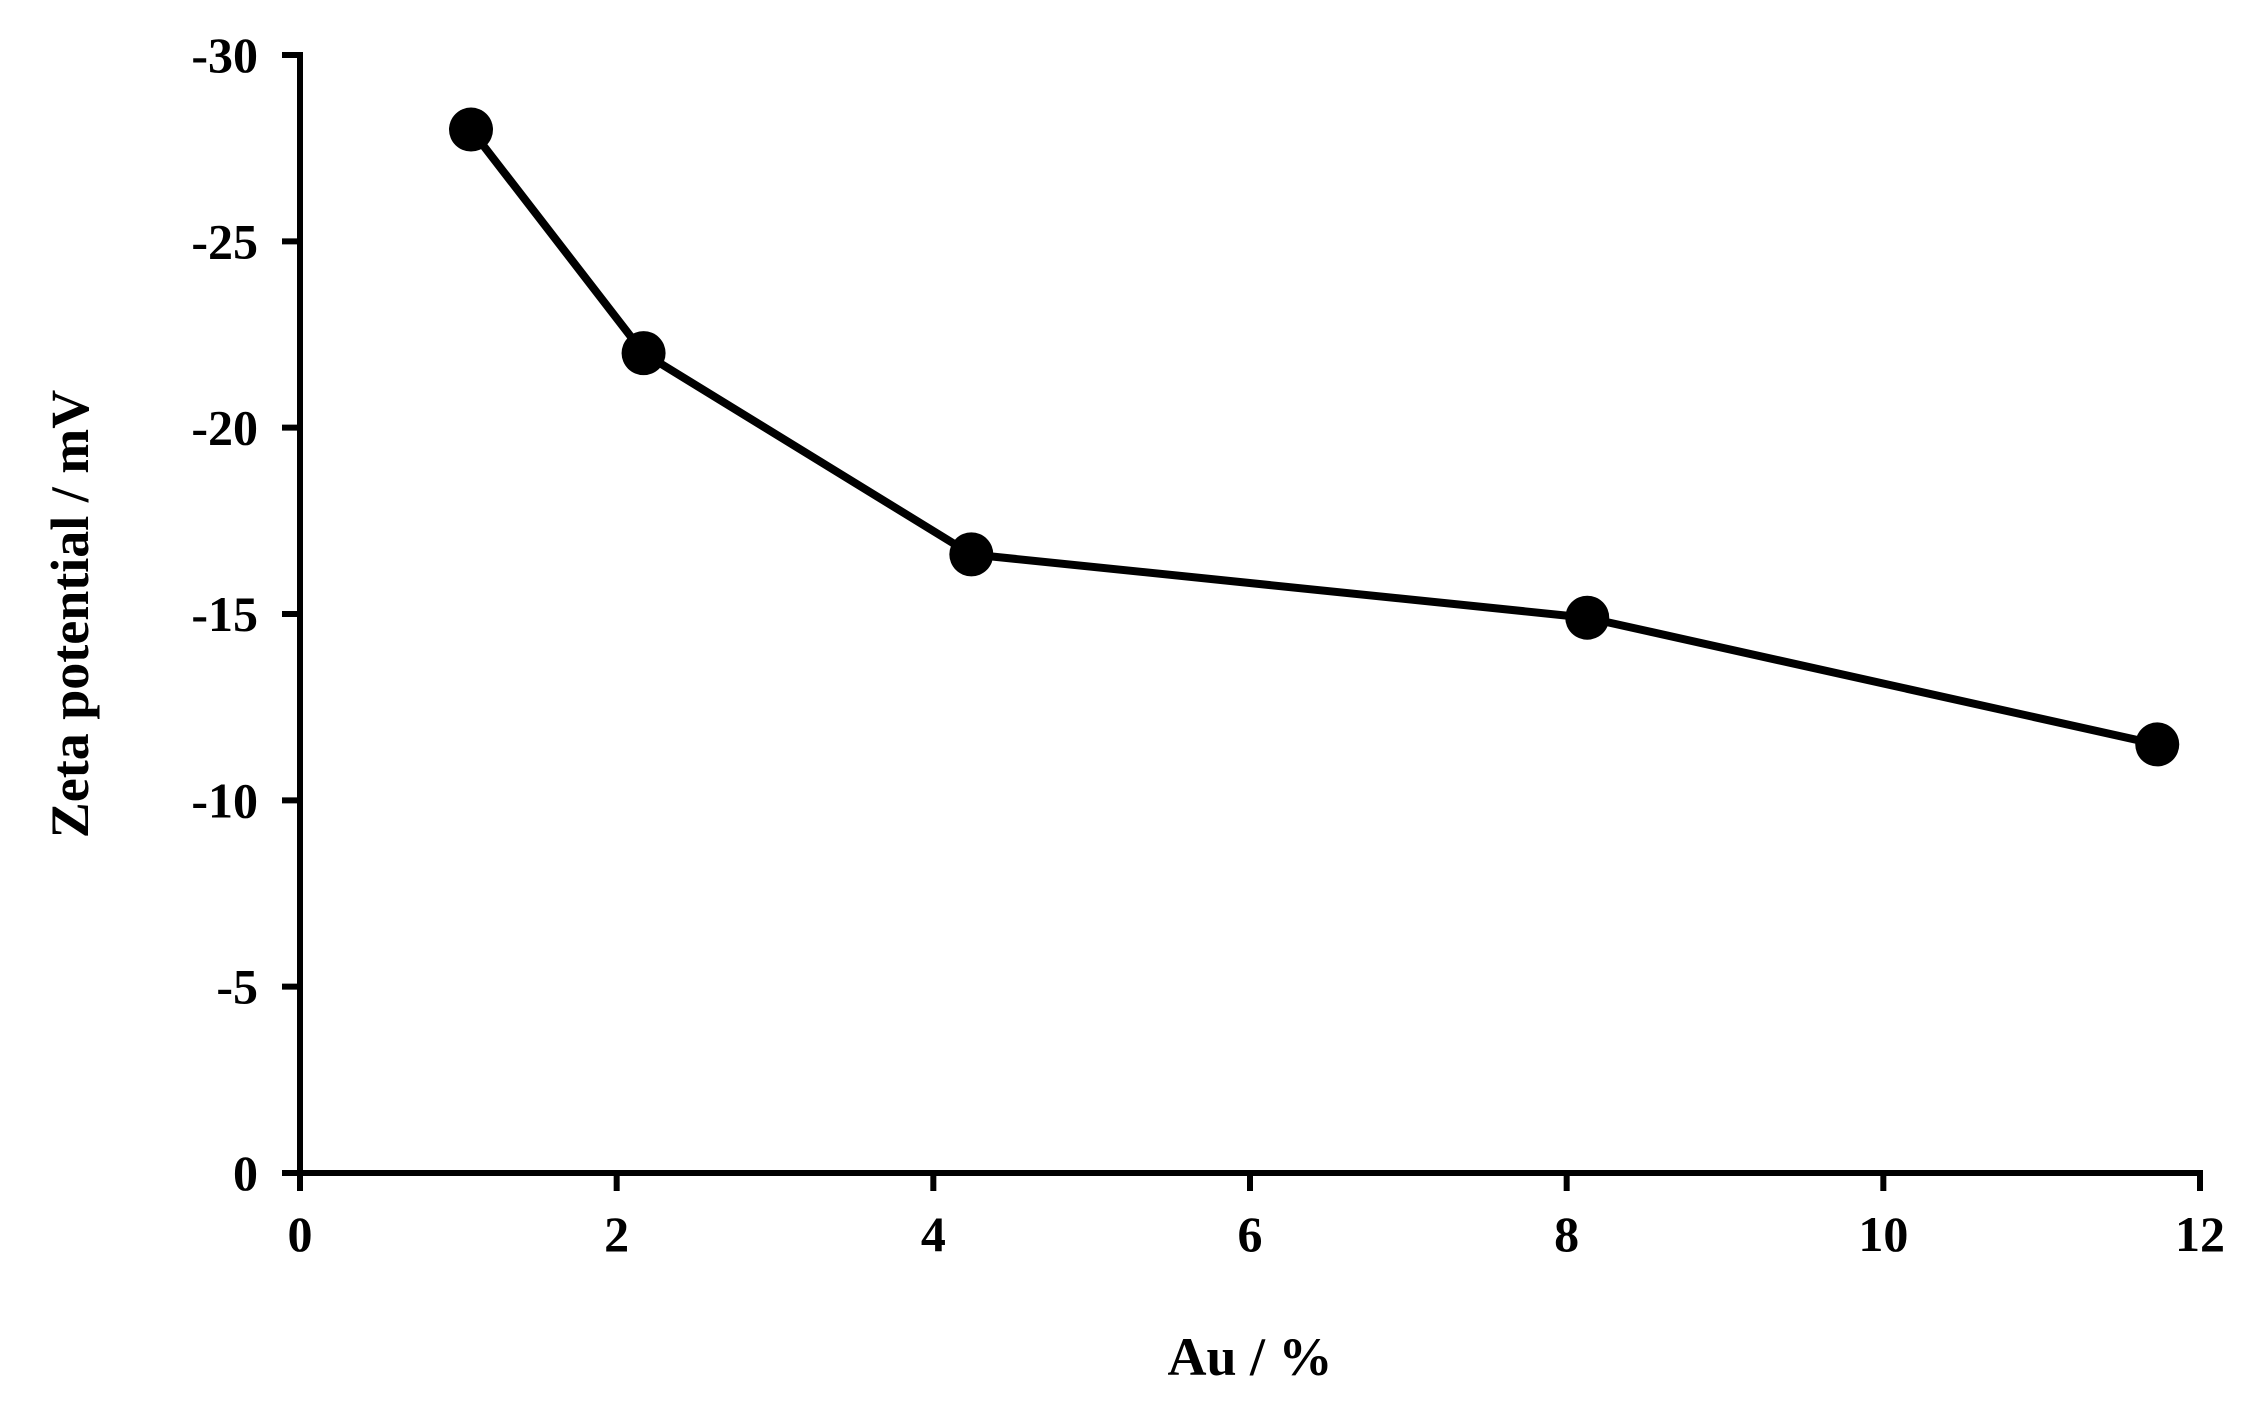 The width and height of the screenshot is (2257, 1410). What do you see at coordinates (1883, 1234) in the screenshot?
I see `x-tick-label: 10` at bounding box center [1883, 1234].